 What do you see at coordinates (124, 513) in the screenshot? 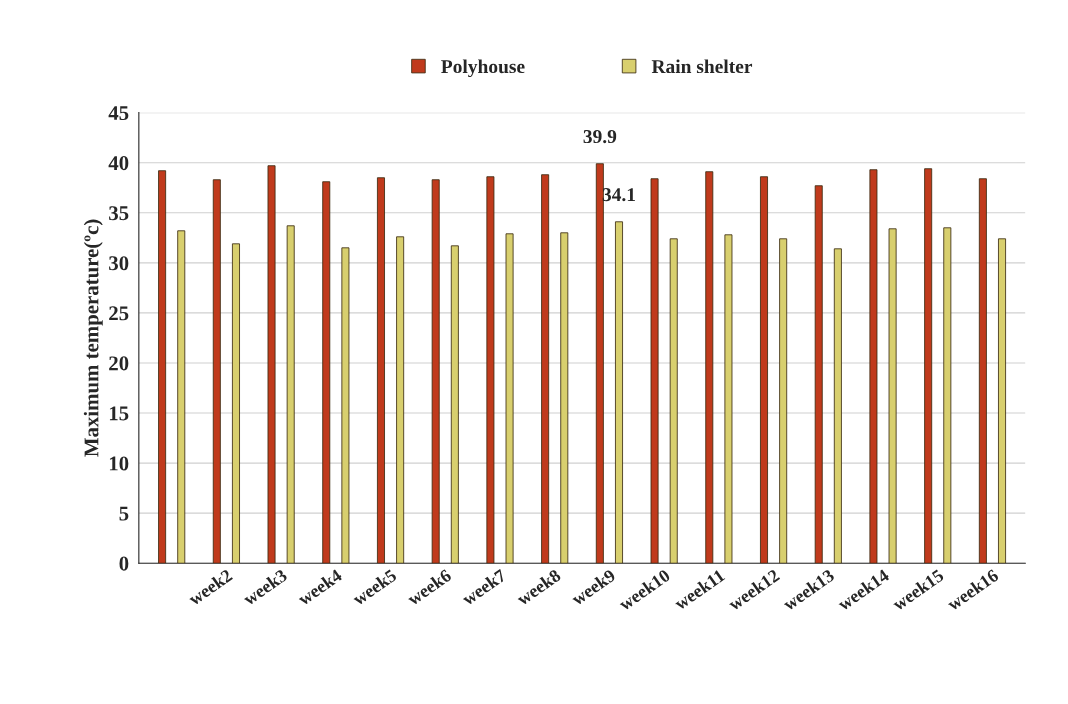
I see `y-tick-label: 5` at bounding box center [124, 513].